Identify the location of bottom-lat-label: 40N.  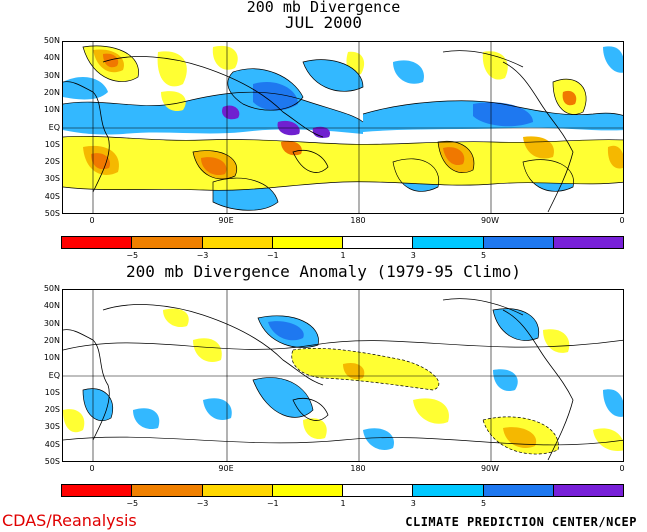
(51, 306).